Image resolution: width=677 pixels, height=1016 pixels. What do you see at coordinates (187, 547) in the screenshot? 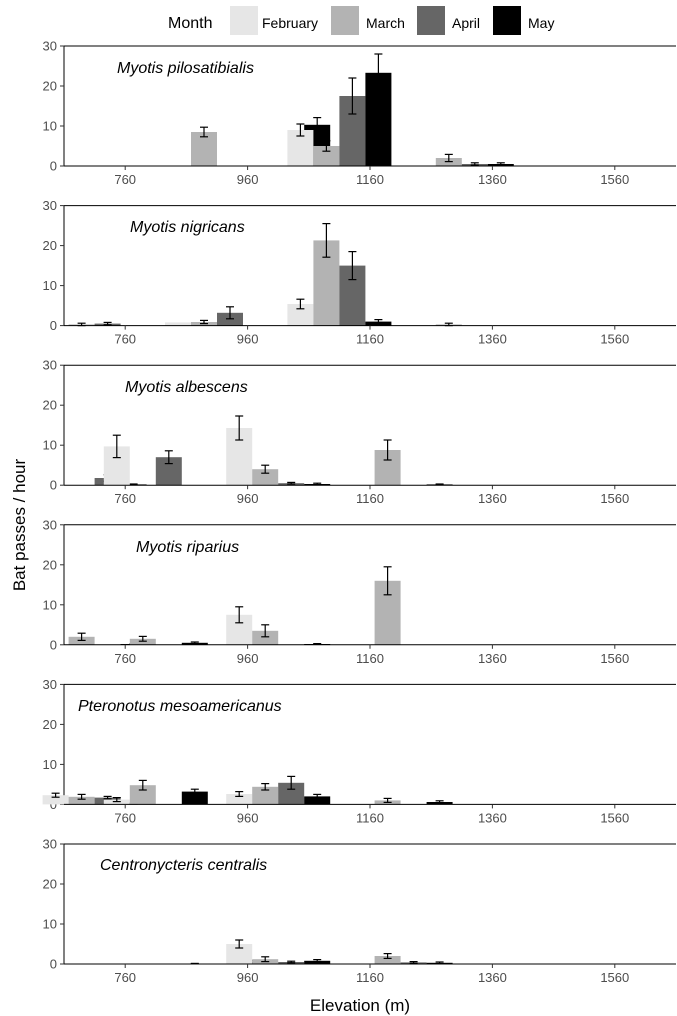
I see `panel-title: Myotis riparius` at bounding box center [187, 547].